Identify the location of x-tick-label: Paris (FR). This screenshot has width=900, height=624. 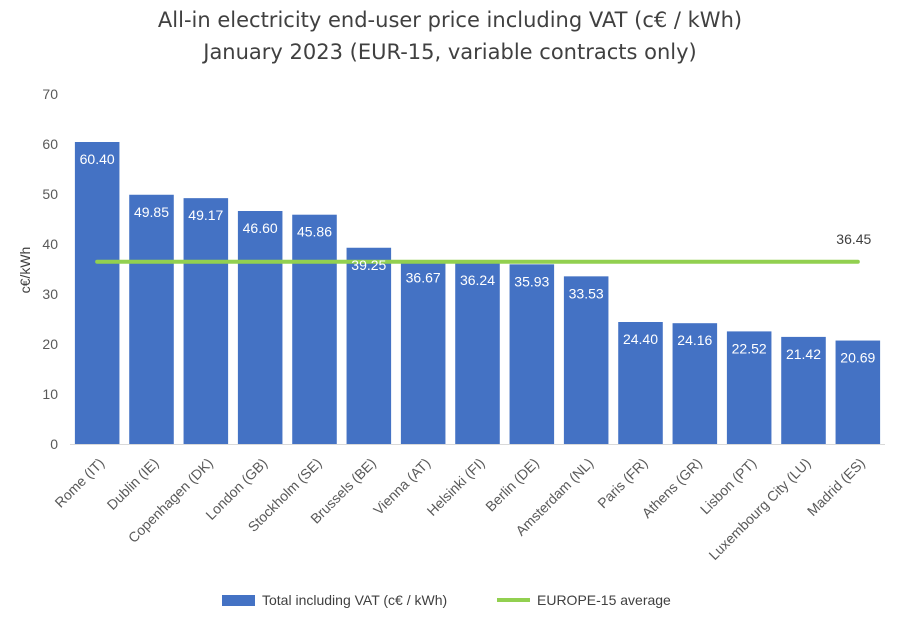
(622, 483).